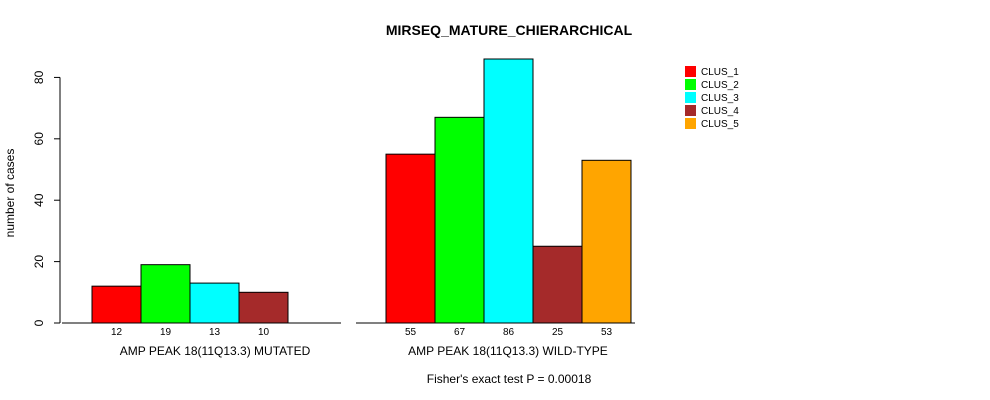  I want to click on bar-count-label: 19, so click(166, 332).